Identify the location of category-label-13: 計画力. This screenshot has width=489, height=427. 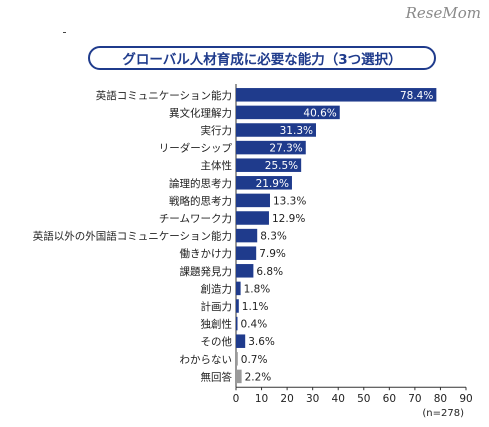
(217, 306).